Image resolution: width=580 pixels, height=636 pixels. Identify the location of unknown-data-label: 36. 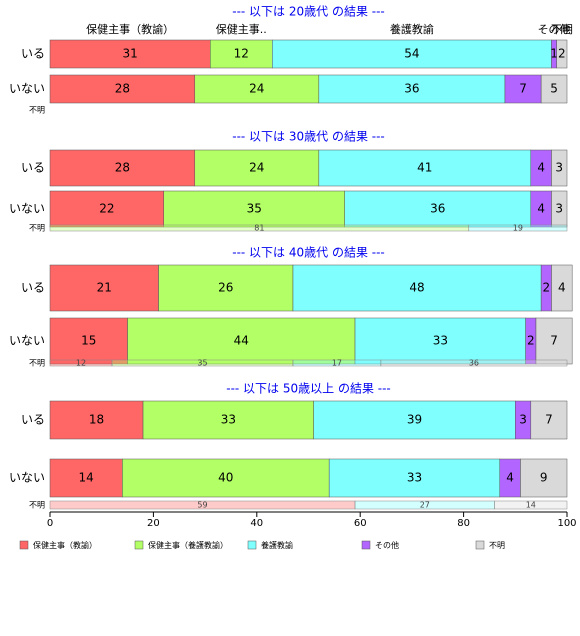
(474, 363).